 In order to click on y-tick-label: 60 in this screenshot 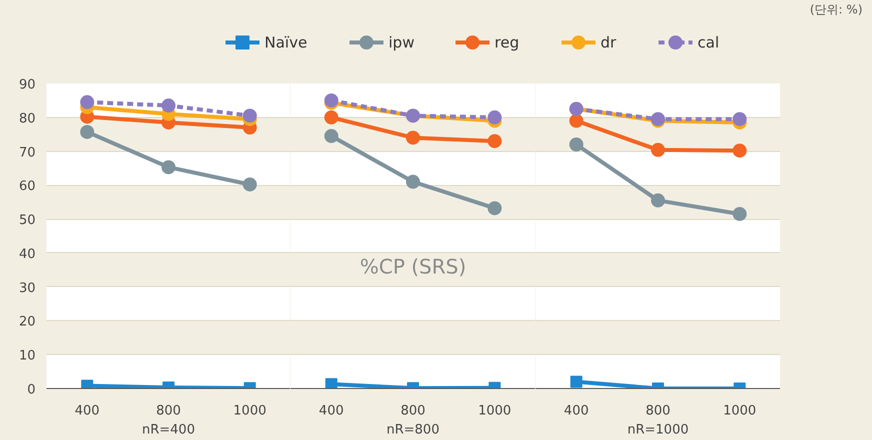, I will do `click(27, 186)`.